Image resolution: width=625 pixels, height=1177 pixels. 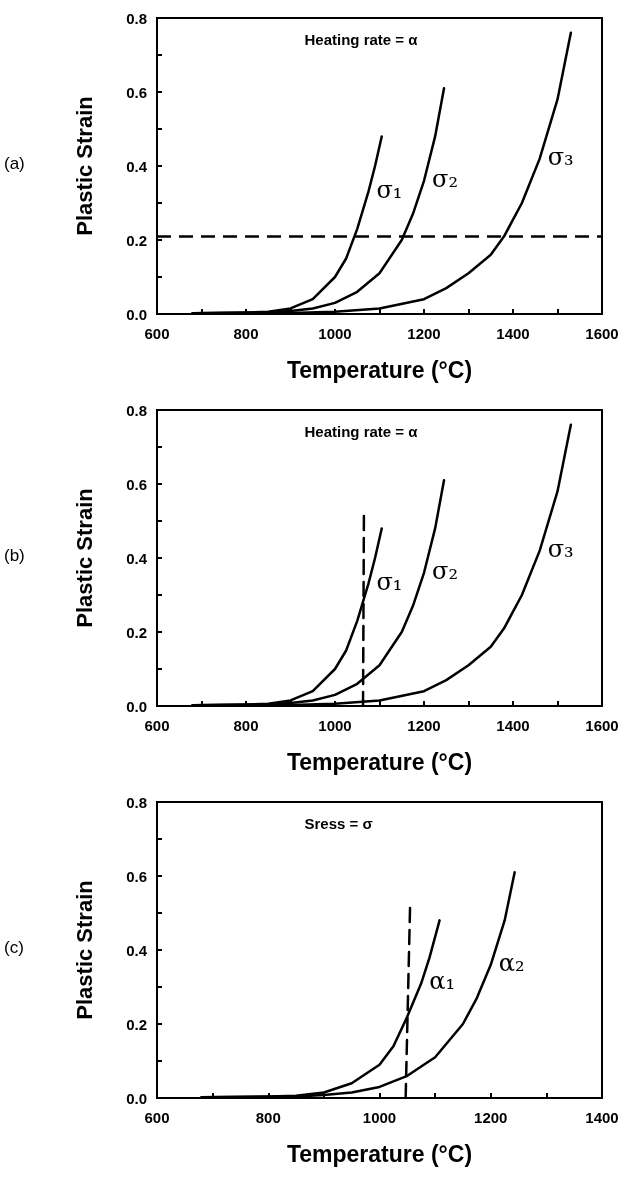 I want to click on series-label: α₁, so click(x=442, y=981).